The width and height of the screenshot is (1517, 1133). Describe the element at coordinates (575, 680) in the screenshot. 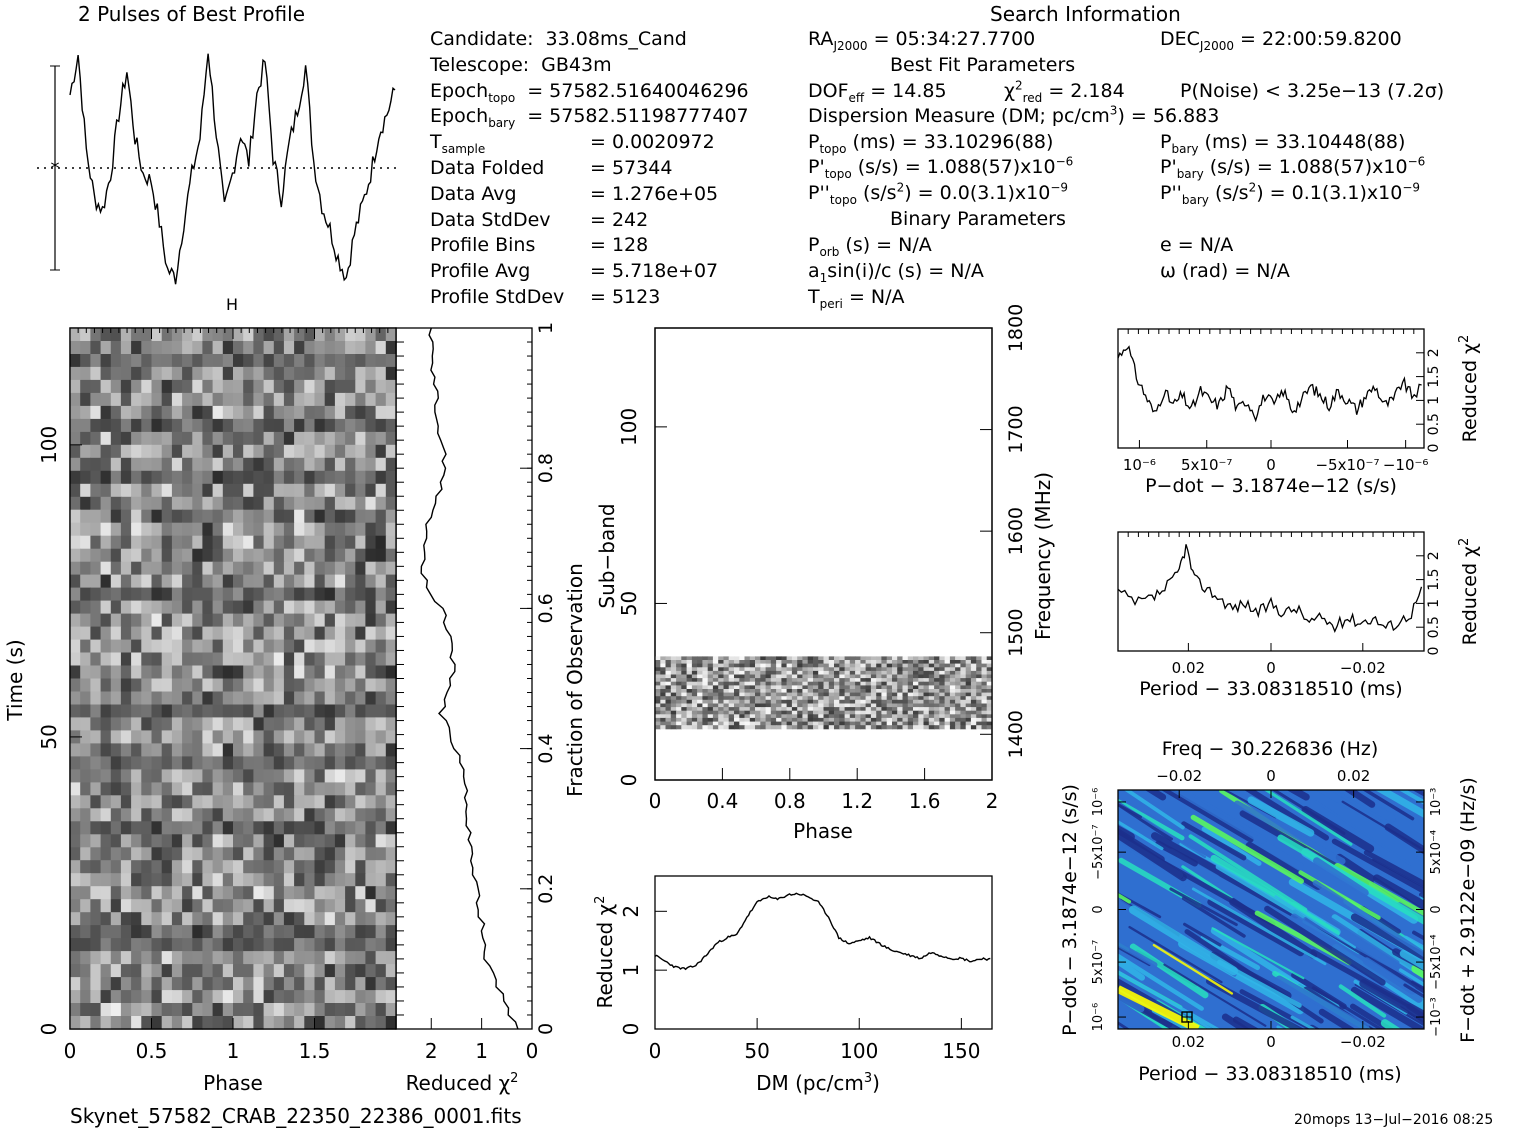

I see `time-chi2-ylabel: Fraction of Observation` at that location.